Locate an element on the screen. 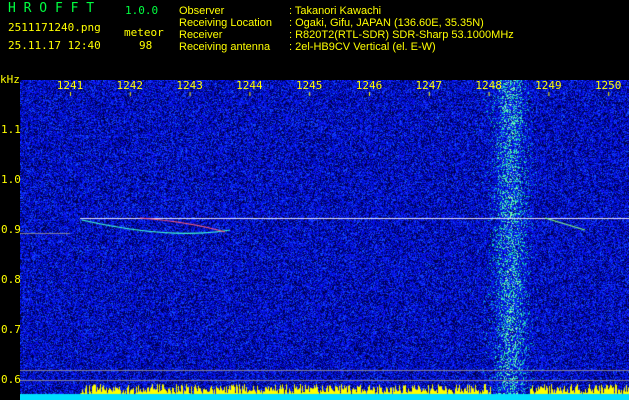  detect-count: 98 is located at coordinates (146, 45).